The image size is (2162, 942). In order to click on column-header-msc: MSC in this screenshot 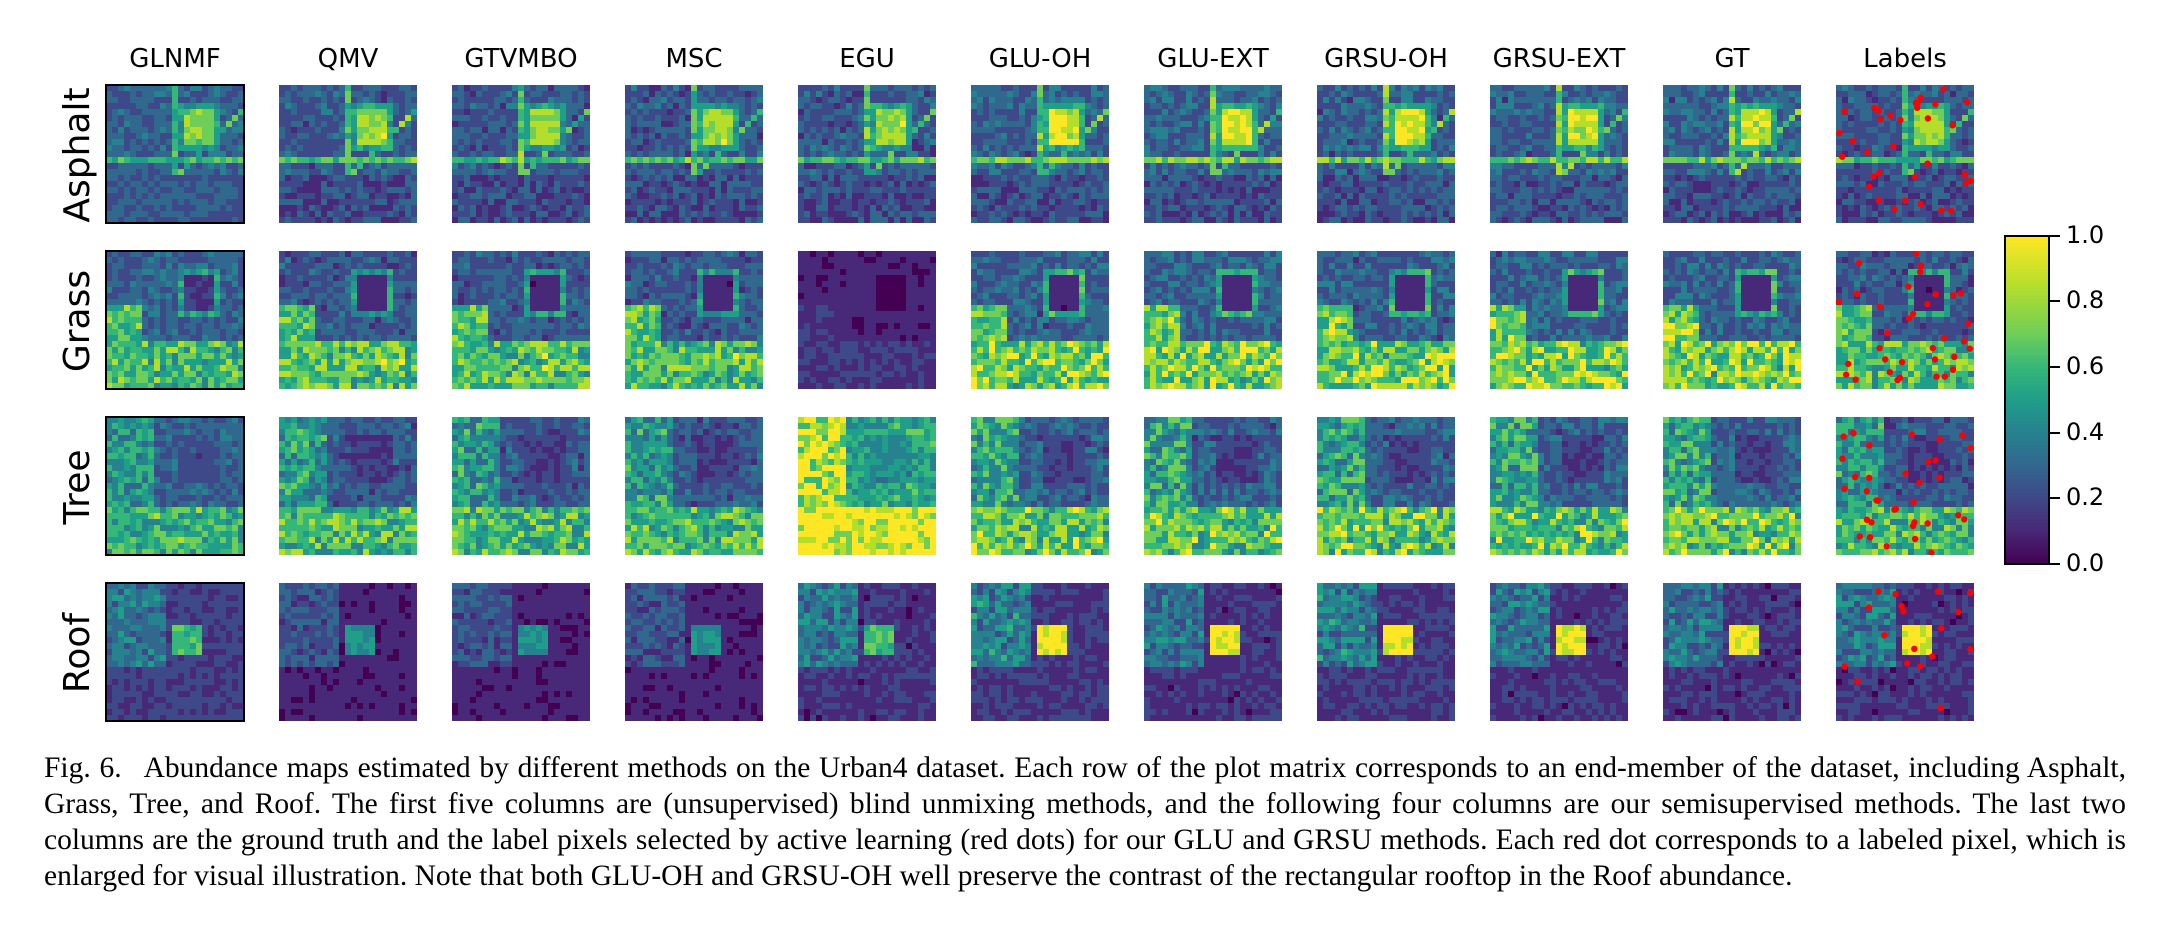, I will do `click(694, 59)`.